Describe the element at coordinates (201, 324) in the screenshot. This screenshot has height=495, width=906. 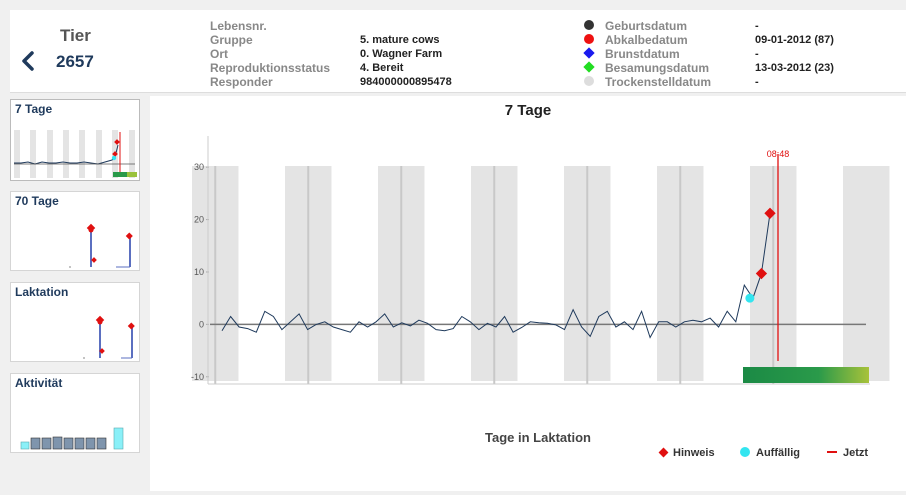
I see `y-tick-label: 0` at that location.